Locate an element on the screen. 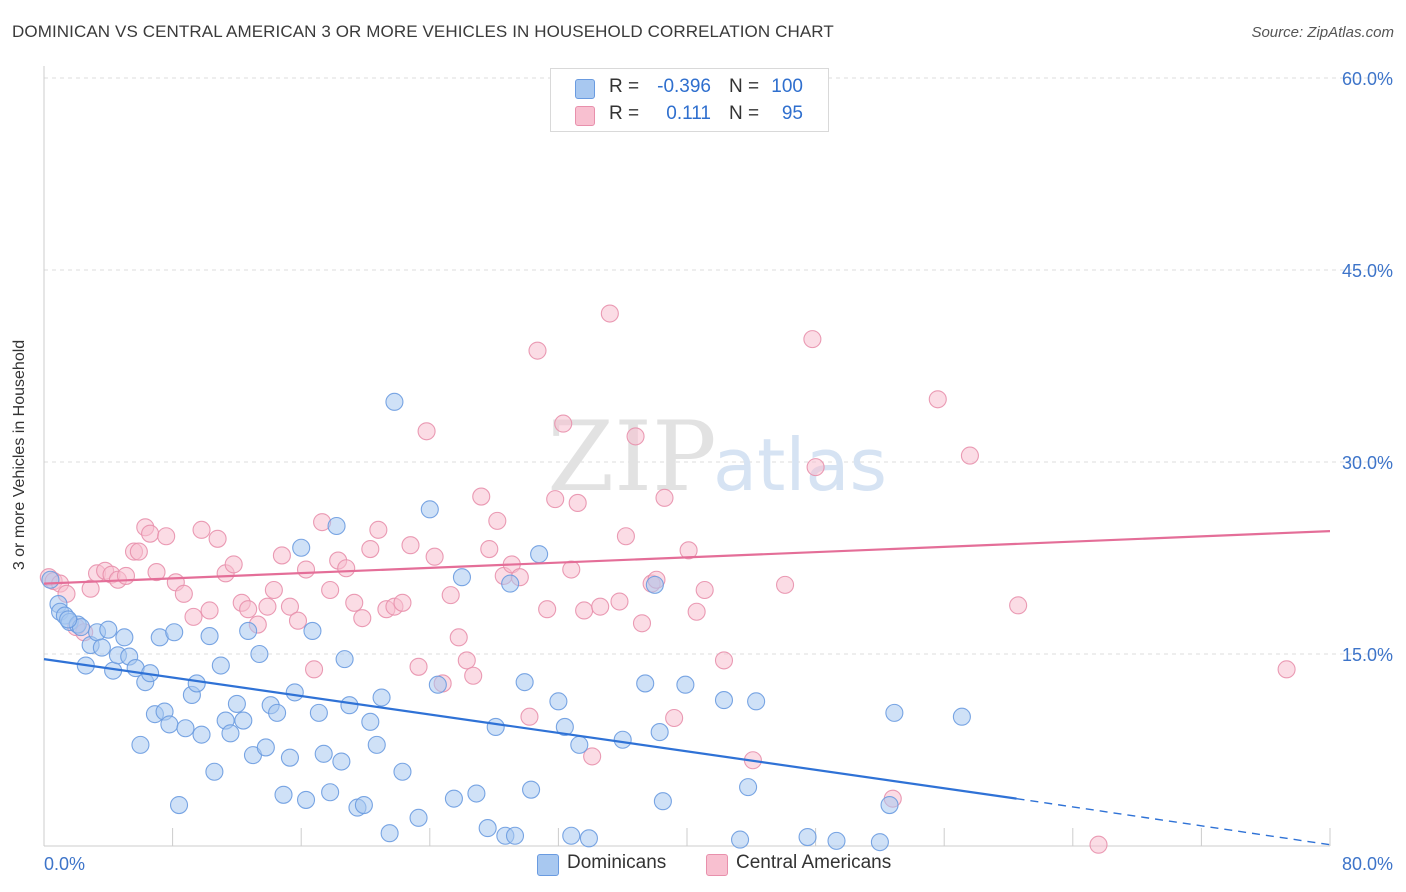  legend-n-value: 100 is located at coordinates (787, 86).